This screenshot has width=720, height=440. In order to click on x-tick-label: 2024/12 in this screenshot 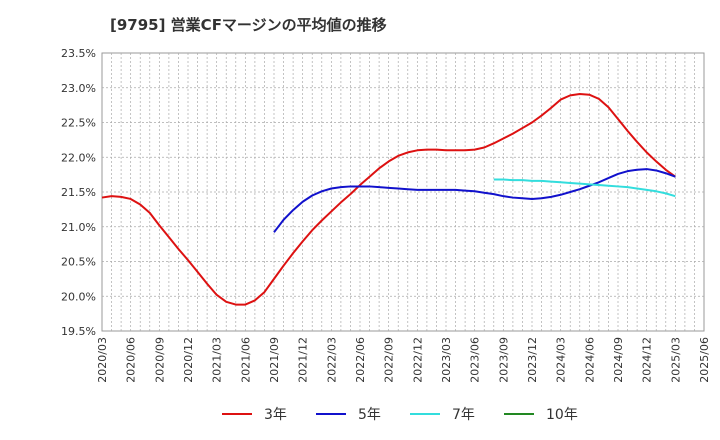, I will do `click(647, 360)`.